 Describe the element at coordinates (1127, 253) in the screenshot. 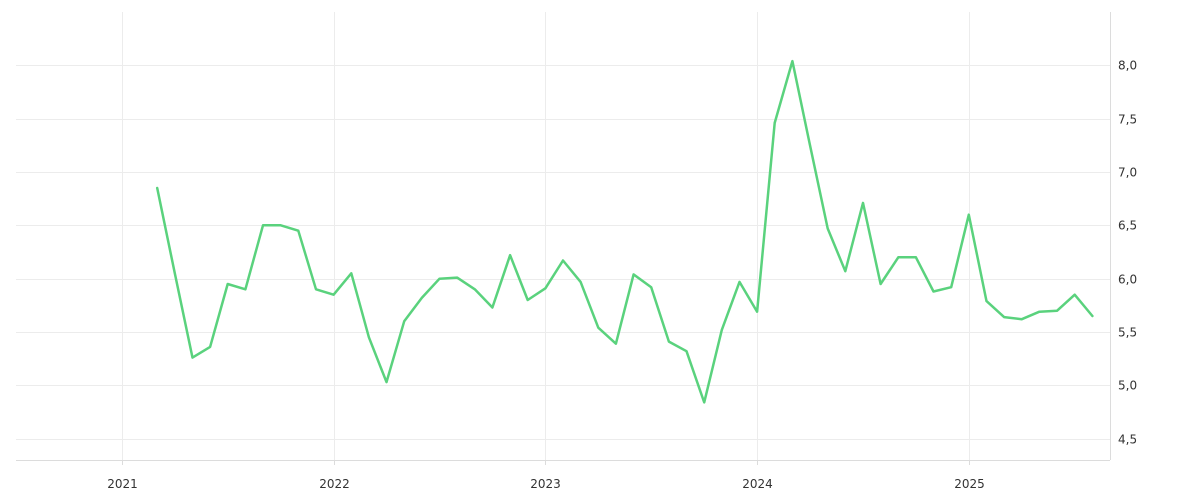

I see `y-axis-ticks: 4,5 5,0 5,5 6,0 6,5 7,0 7,5 8,0` at that location.